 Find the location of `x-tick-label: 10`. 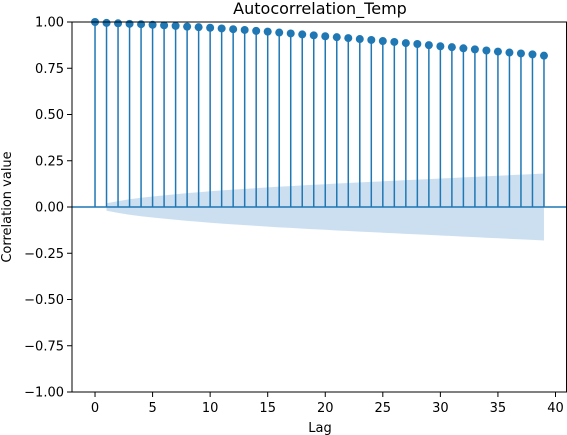

x-tick-label: 10 is located at coordinates (210, 408).